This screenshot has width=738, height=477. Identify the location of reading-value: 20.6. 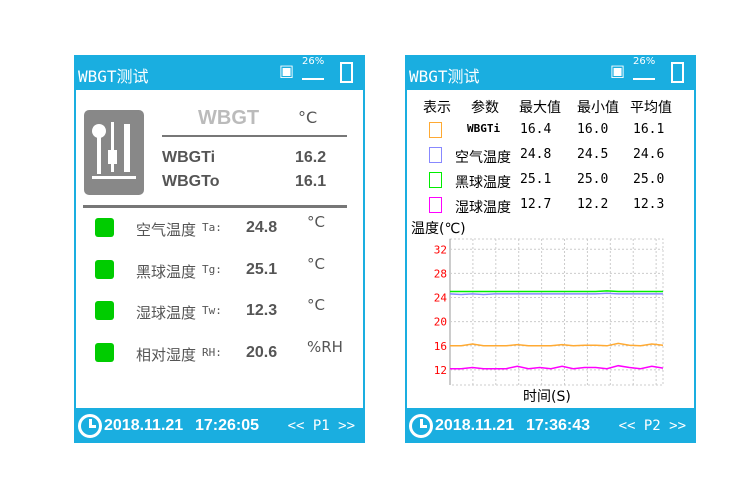
(262, 352).